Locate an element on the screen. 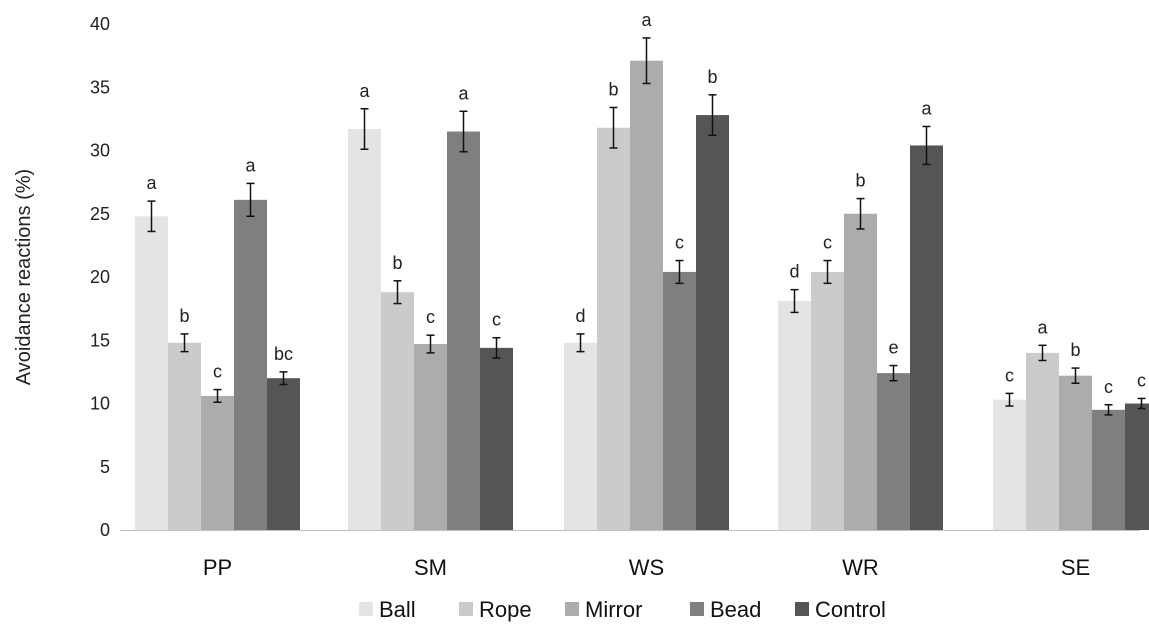 This screenshot has height=628, width=1149. bar-ball-ws is located at coordinates (580, 436).